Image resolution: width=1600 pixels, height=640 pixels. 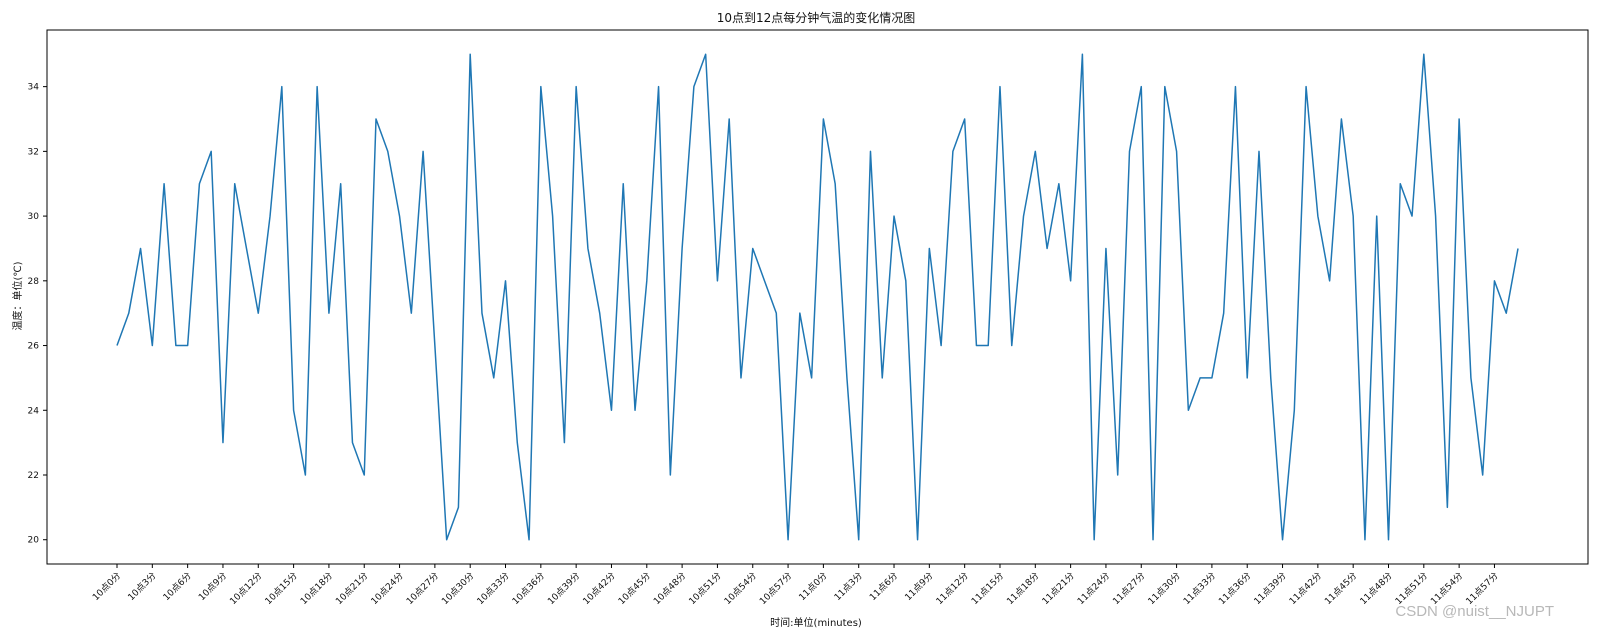 What do you see at coordinates (1058, 588) in the screenshot?
I see `x-tick-label: 11点21分` at bounding box center [1058, 588].